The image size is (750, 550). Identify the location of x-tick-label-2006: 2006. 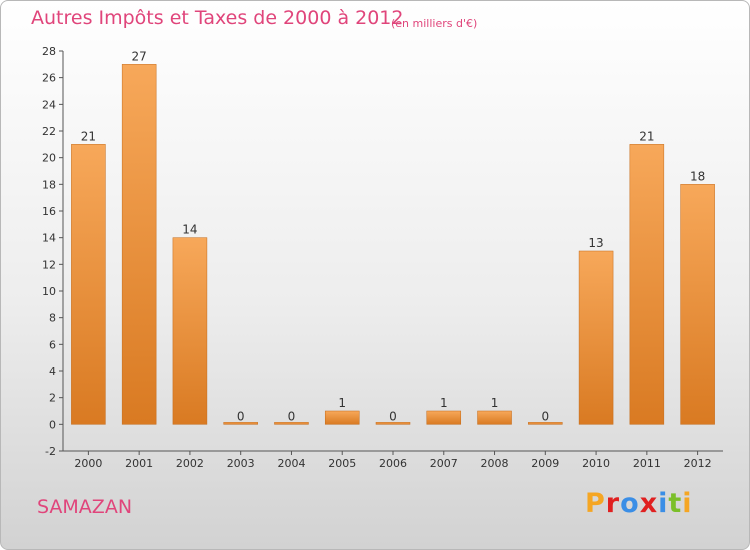
(393, 463).